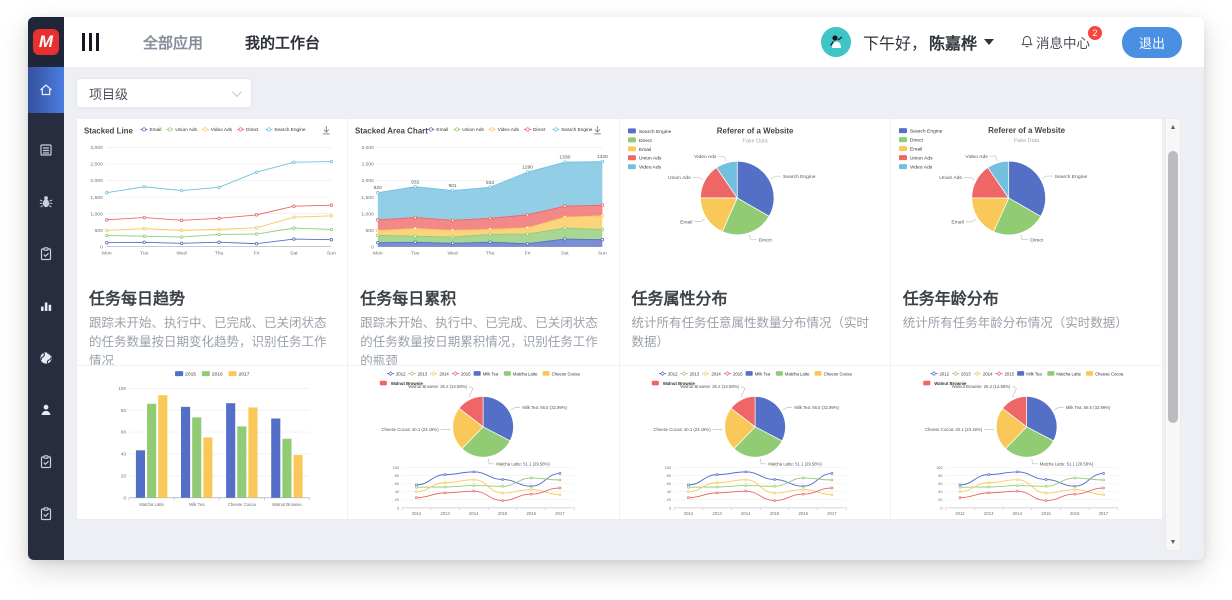 The image size is (1232, 600). I want to click on chevron-down-icon, so click(236, 91).